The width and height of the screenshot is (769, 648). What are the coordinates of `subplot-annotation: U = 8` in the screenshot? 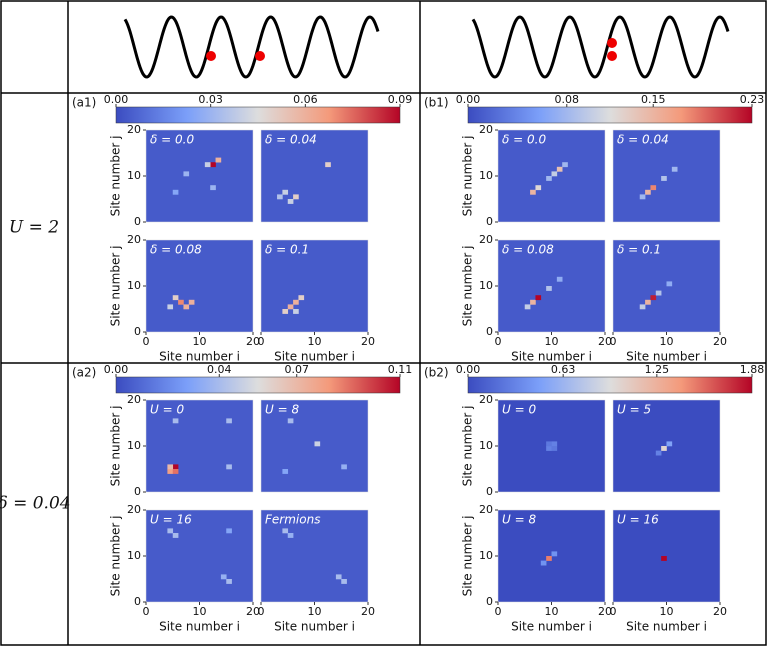 It's located at (519, 520).